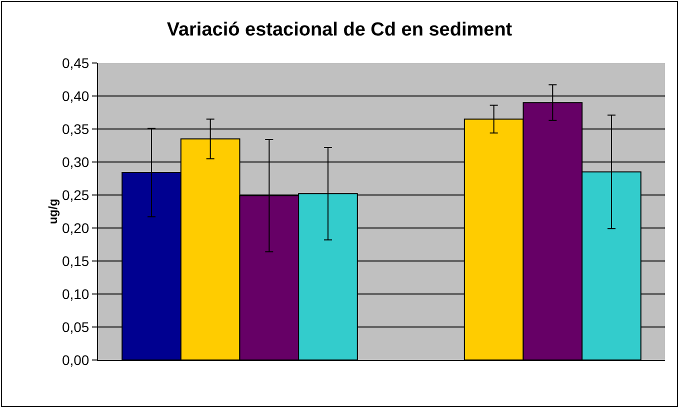  What do you see at coordinates (76, 194) in the screenshot?
I see `y-tick-label: 0,25` at bounding box center [76, 194].